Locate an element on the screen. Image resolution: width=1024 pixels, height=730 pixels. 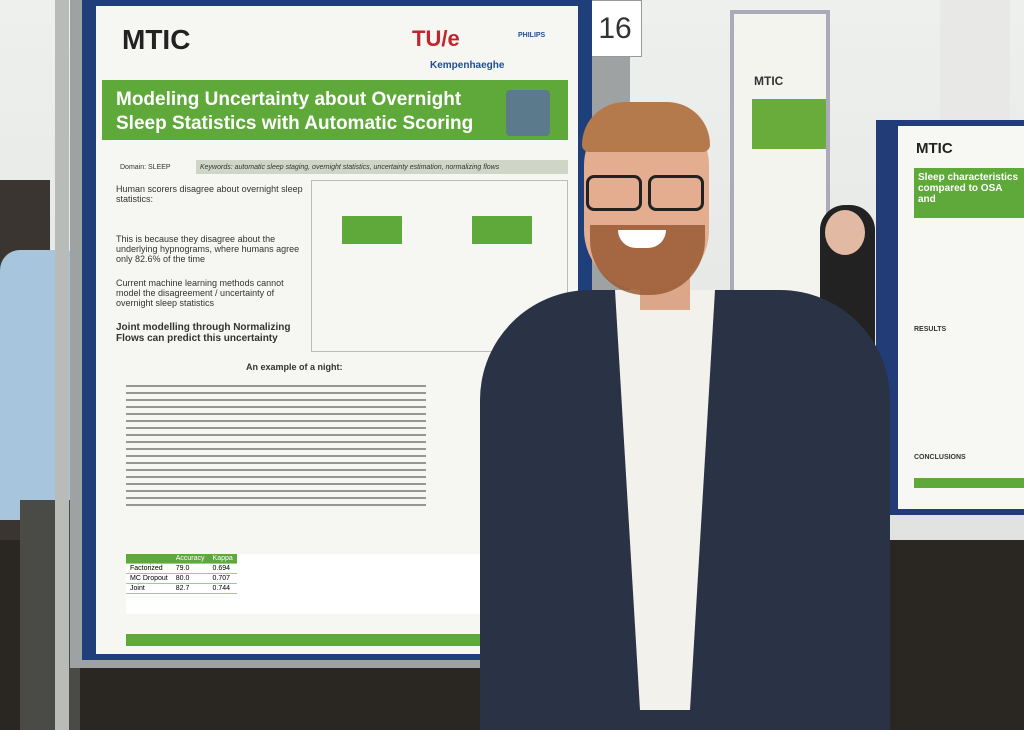
author-photo is located at coordinates (528, 113).